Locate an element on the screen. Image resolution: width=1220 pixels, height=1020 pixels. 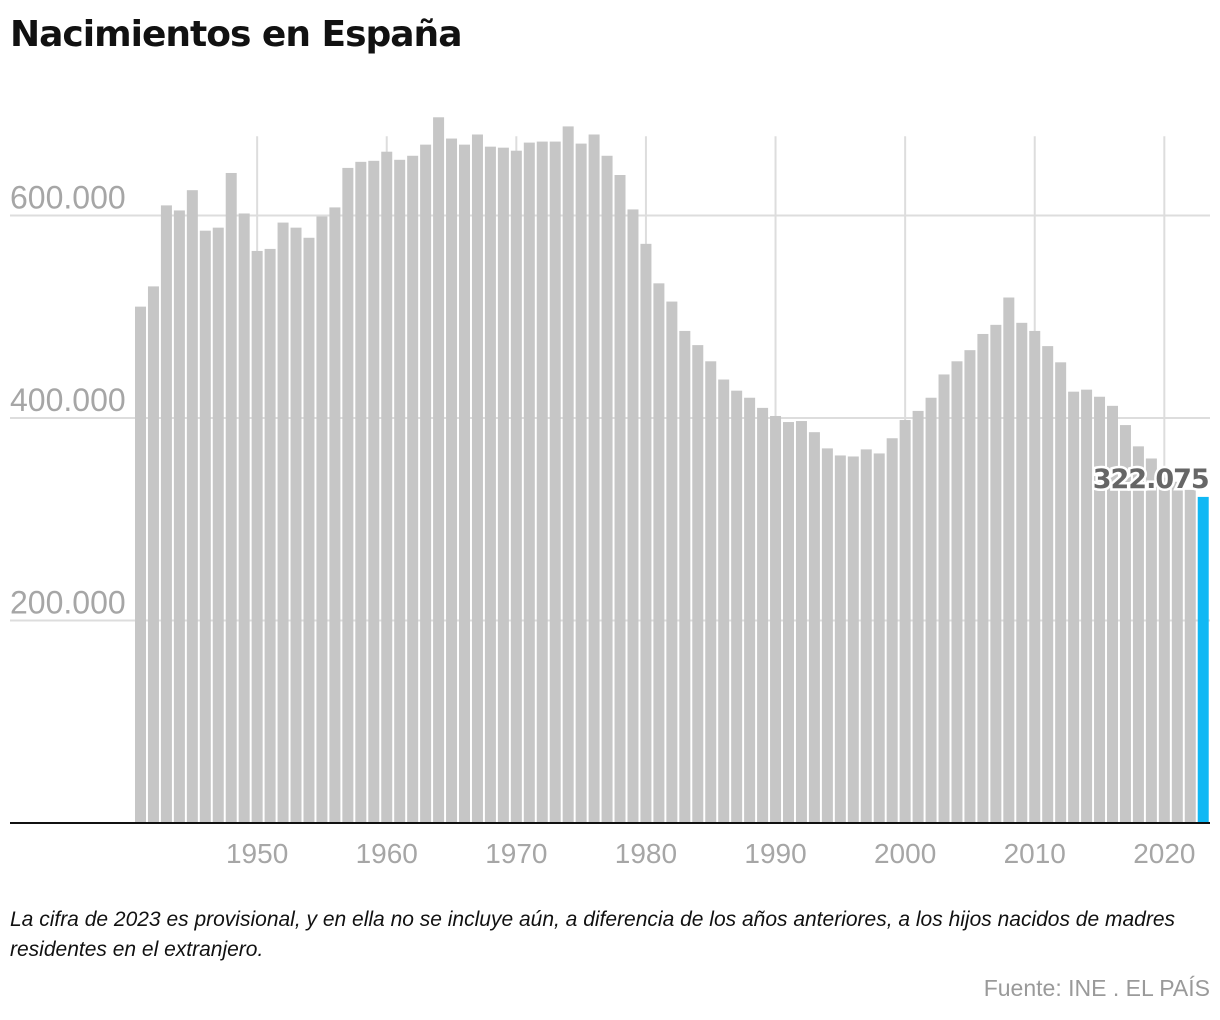
bar-2015 is located at coordinates (1100, 609).